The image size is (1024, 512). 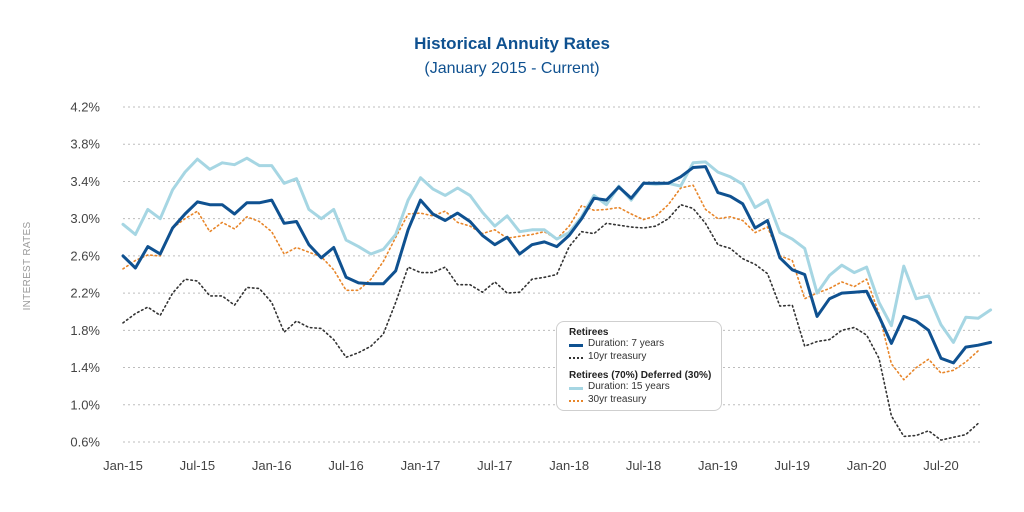 I want to click on y-tick-label: 3.8%, so click(x=85, y=144).